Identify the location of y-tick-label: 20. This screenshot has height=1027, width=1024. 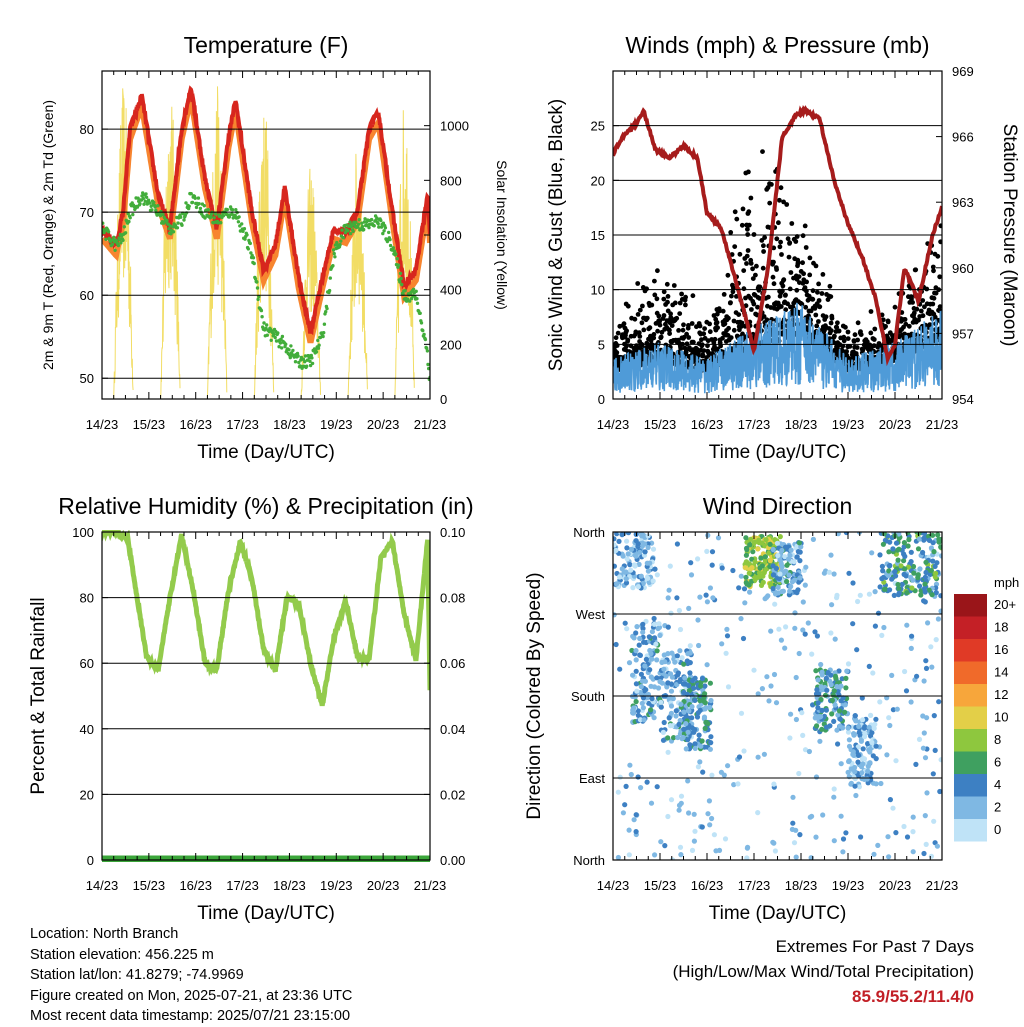
(87, 794).